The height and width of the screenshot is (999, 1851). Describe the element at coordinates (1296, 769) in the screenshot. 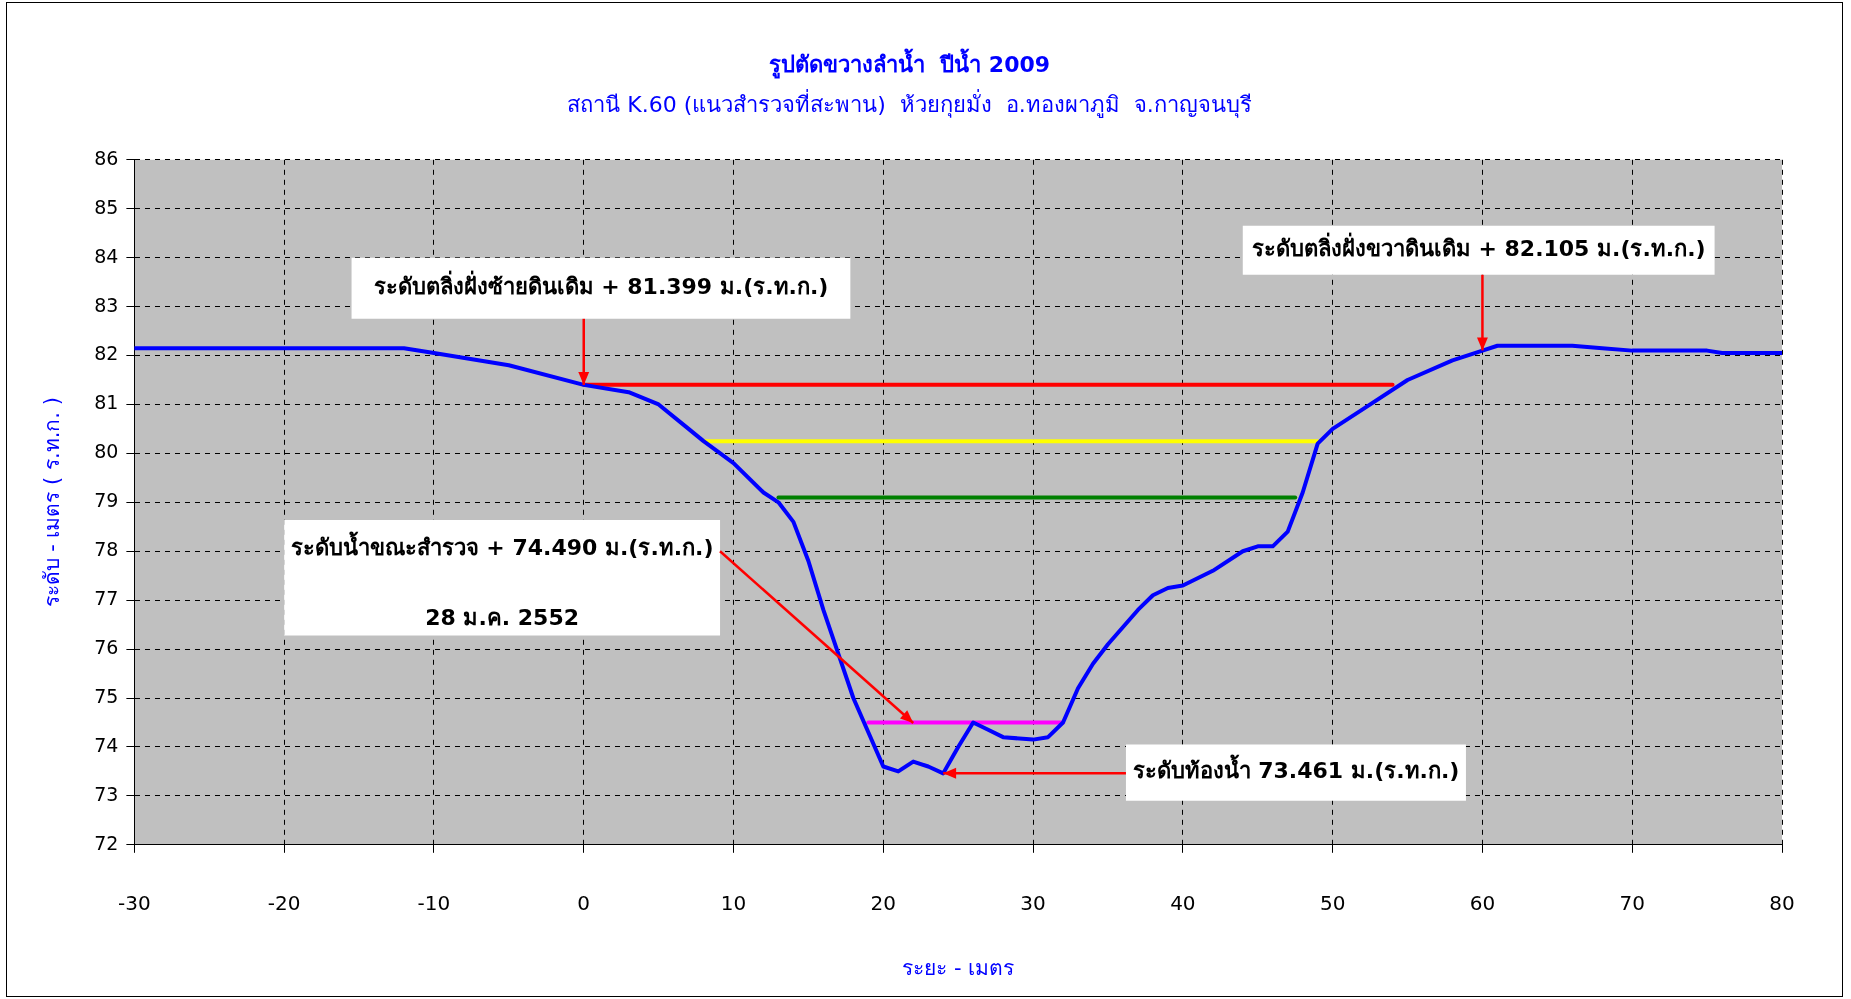

I see `annotation: ระดับท้องน้ำ 73.461 ม.(ร.ท.ก.)` at that location.